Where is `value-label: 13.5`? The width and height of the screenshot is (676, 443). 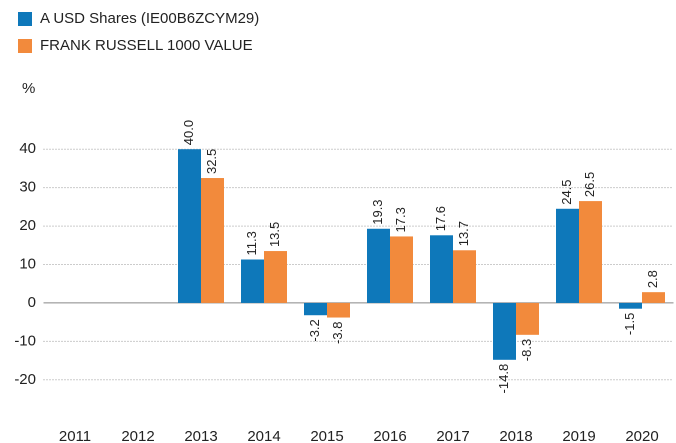 value-label: 13.5 is located at coordinates (274, 234).